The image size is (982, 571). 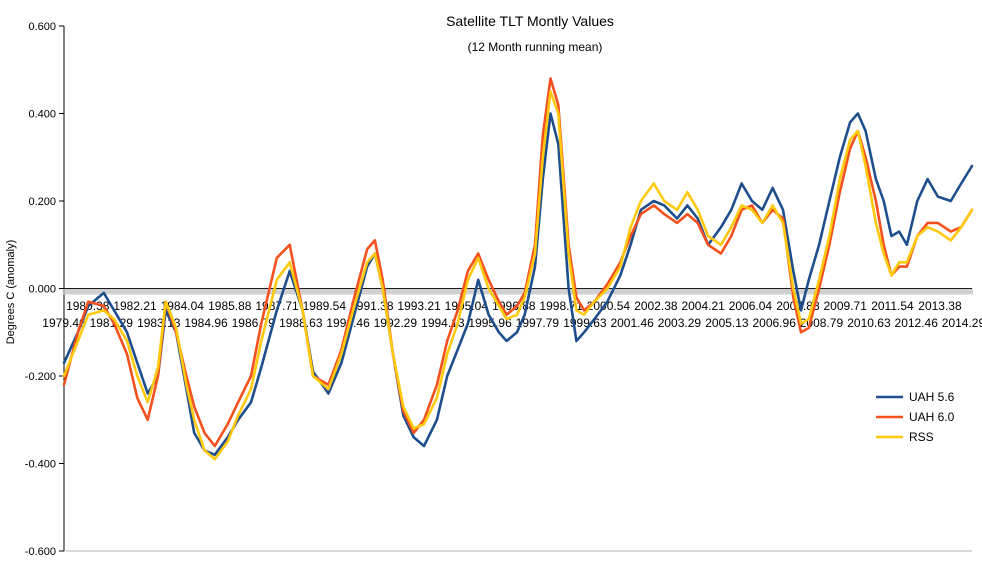 What do you see at coordinates (921, 437) in the screenshot?
I see `legend-label: RSS` at bounding box center [921, 437].